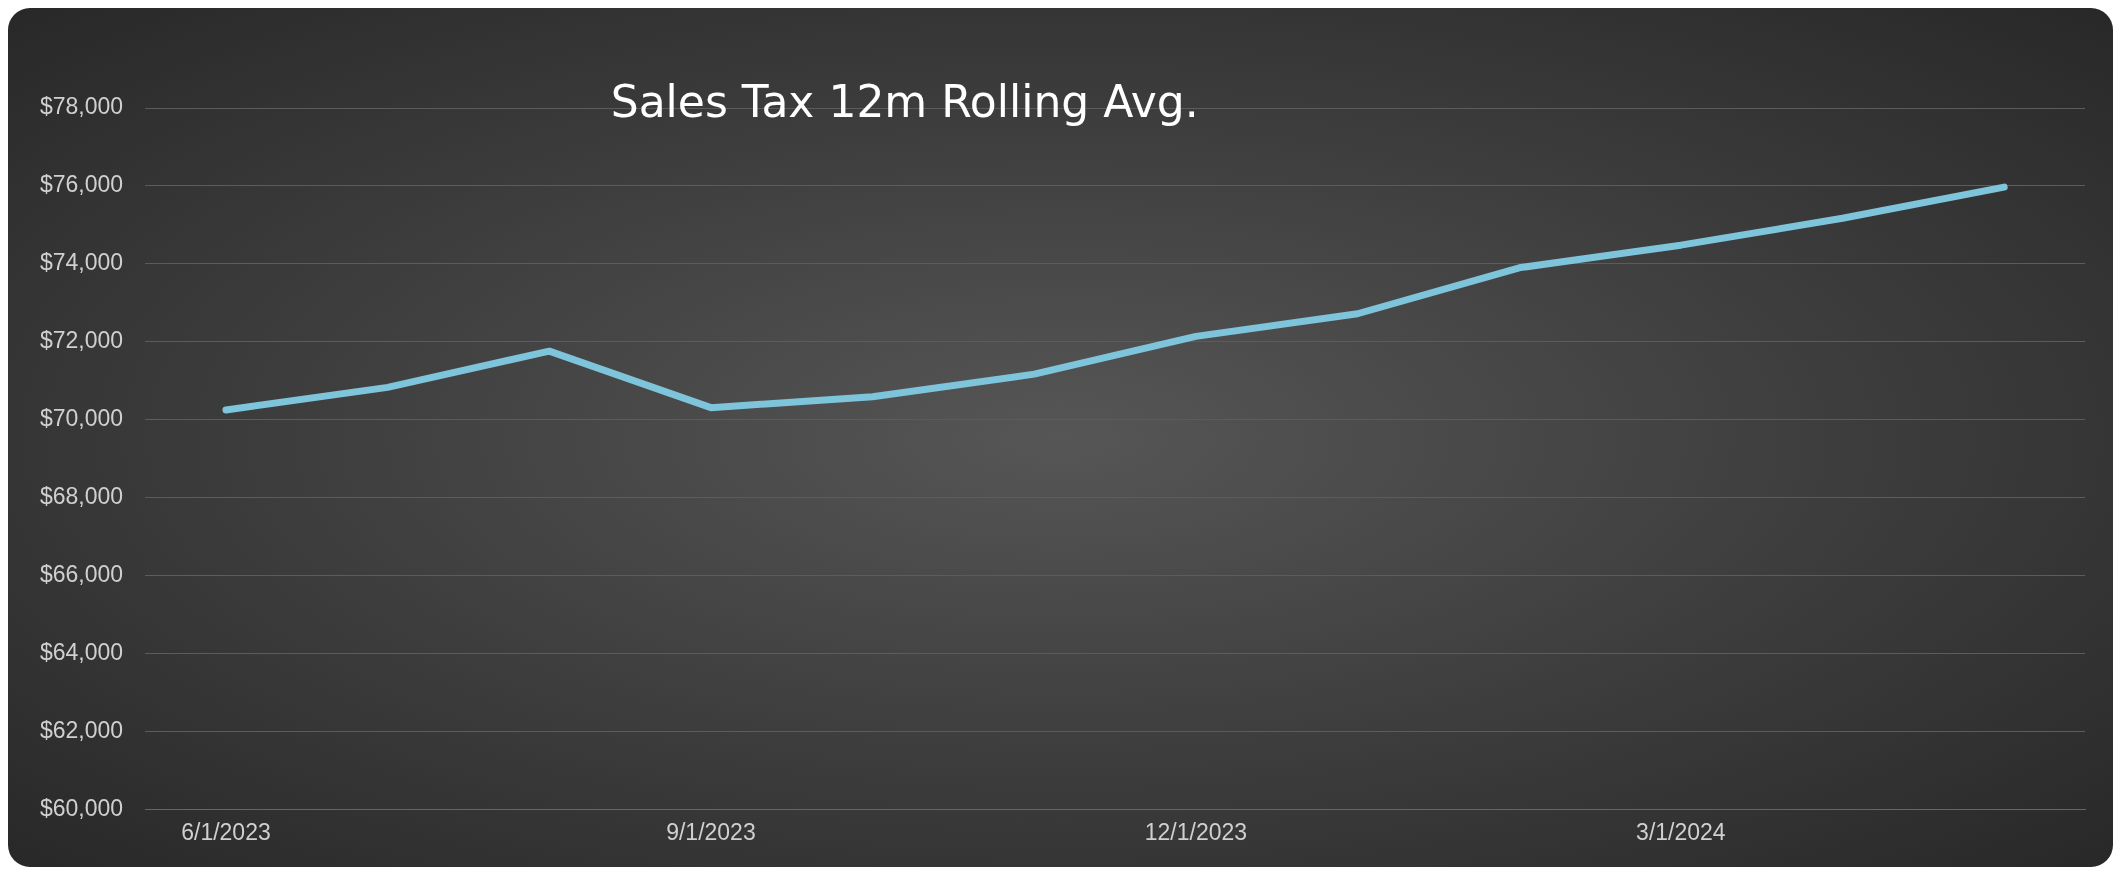 This screenshot has width=2121, height=875. I want to click on y-tick-label: $68,000, so click(82, 496).